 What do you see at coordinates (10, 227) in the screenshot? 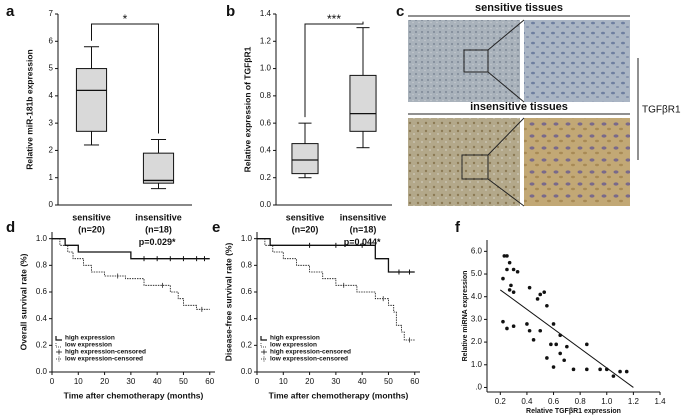
I see `panel-label: d` at bounding box center [10, 227].